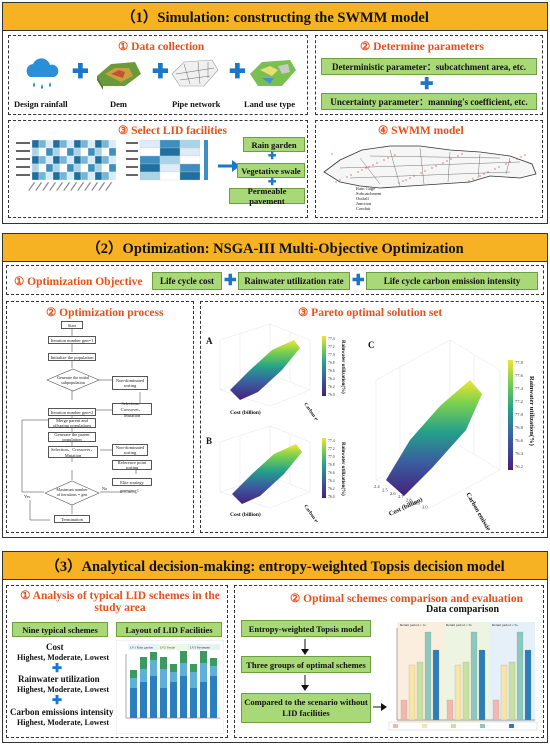 This screenshot has height=746, width=550. Describe the element at coordinates (206, 160) in the screenshot. I see `matrix-colorbar` at that location.